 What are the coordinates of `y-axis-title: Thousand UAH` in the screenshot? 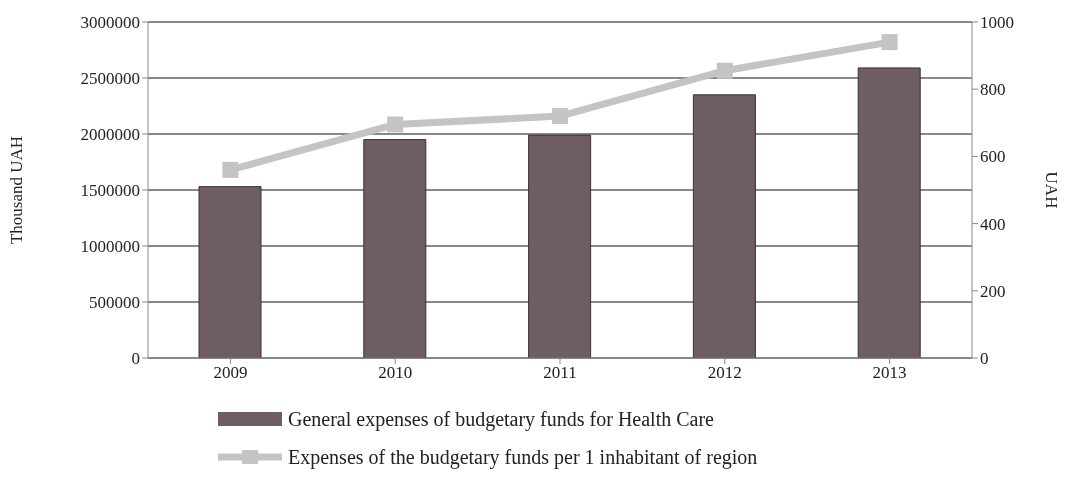 It's located at (17, 190).